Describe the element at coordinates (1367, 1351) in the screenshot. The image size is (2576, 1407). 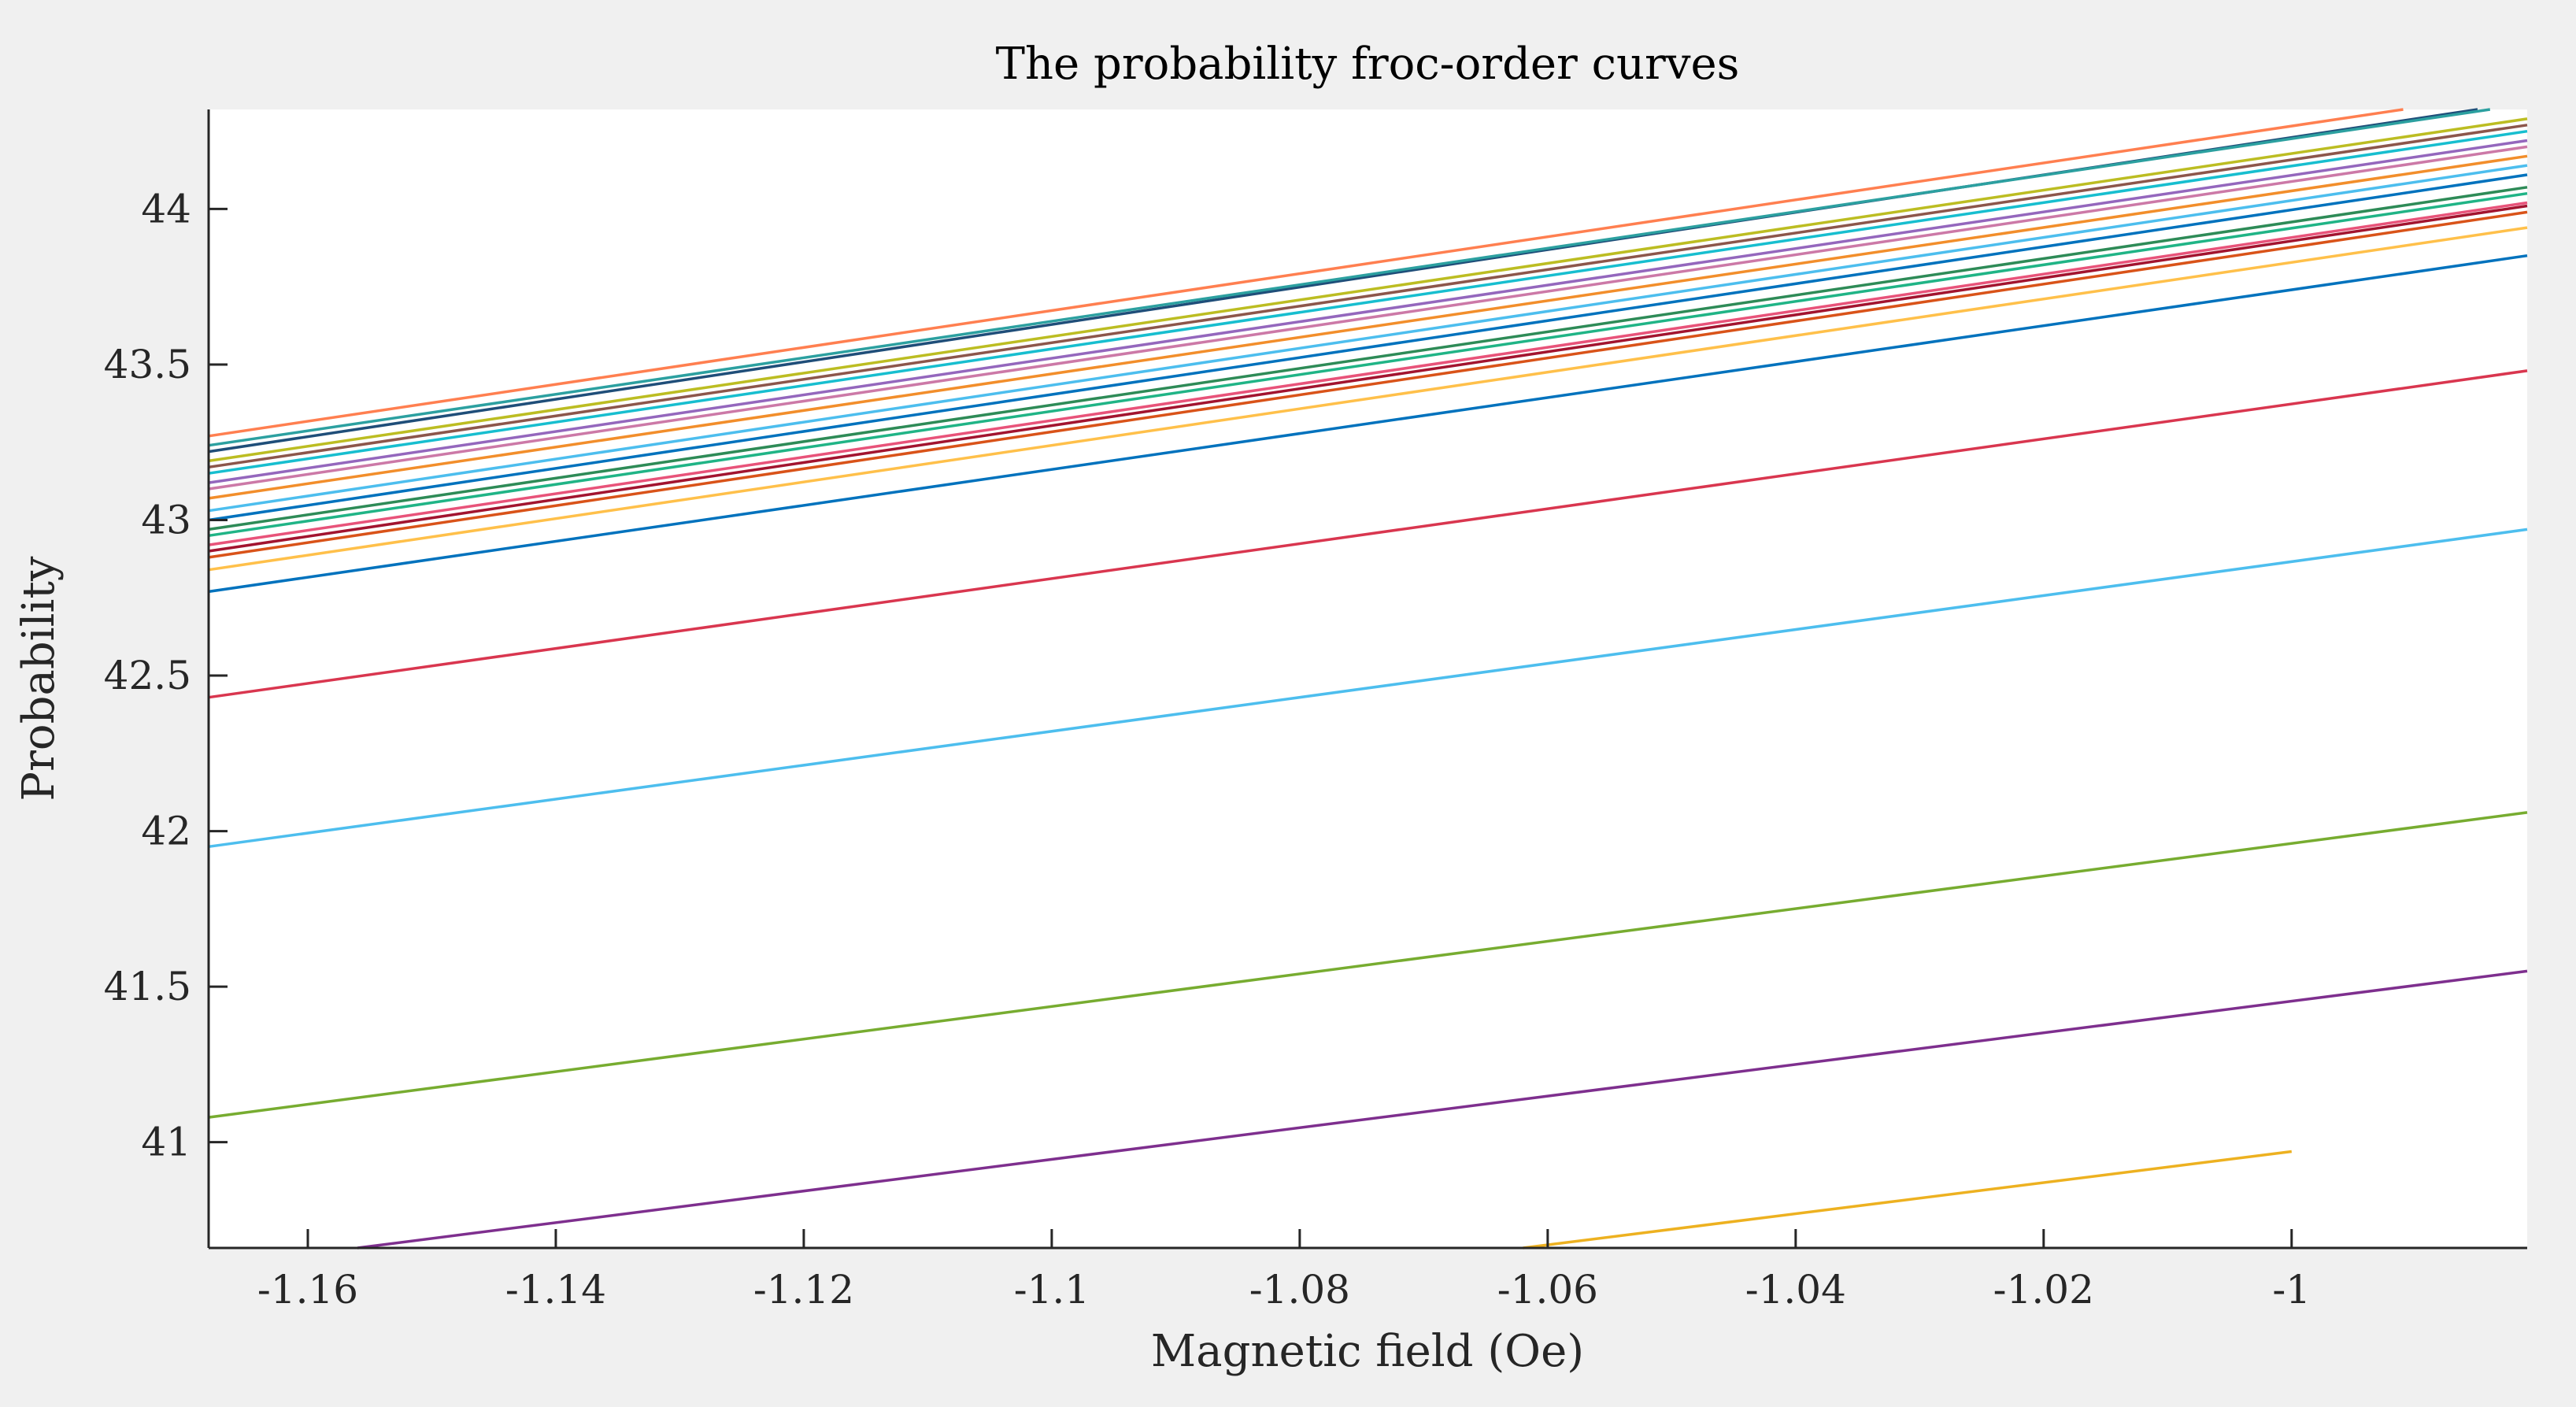
I see `x-axis-title: Magnetic field (Oe)` at that location.